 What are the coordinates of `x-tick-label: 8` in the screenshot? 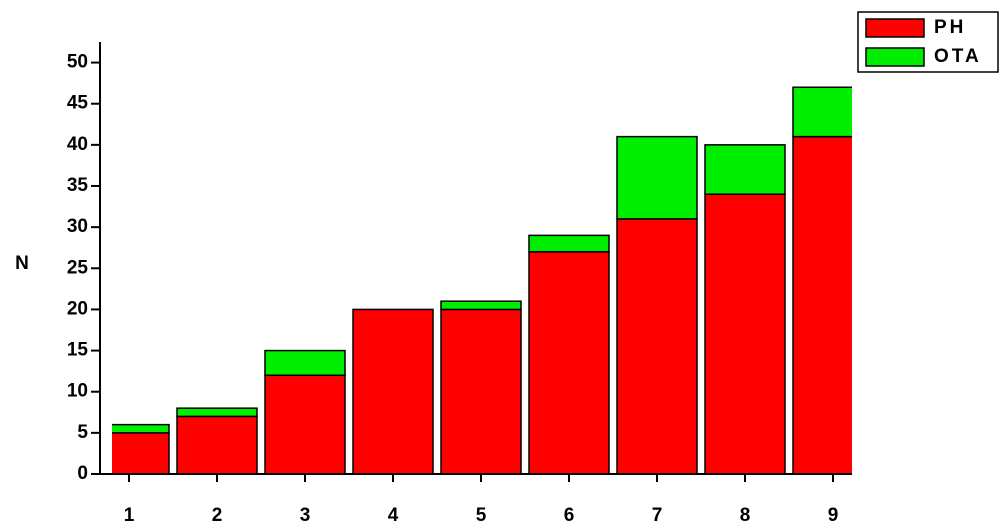 It's located at (745, 515).